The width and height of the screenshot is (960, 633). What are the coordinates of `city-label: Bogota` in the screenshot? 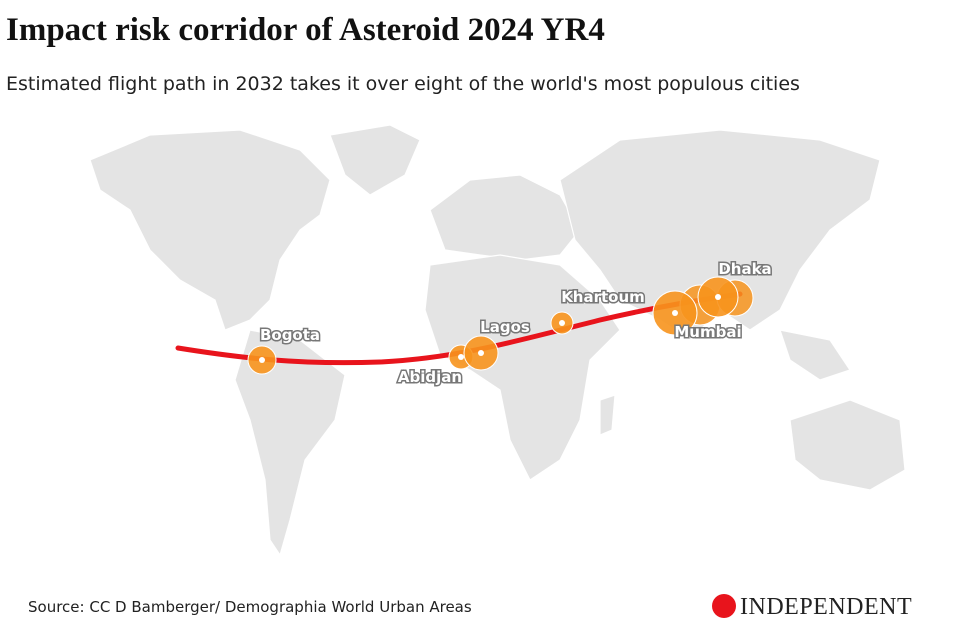 It's located at (290, 335).